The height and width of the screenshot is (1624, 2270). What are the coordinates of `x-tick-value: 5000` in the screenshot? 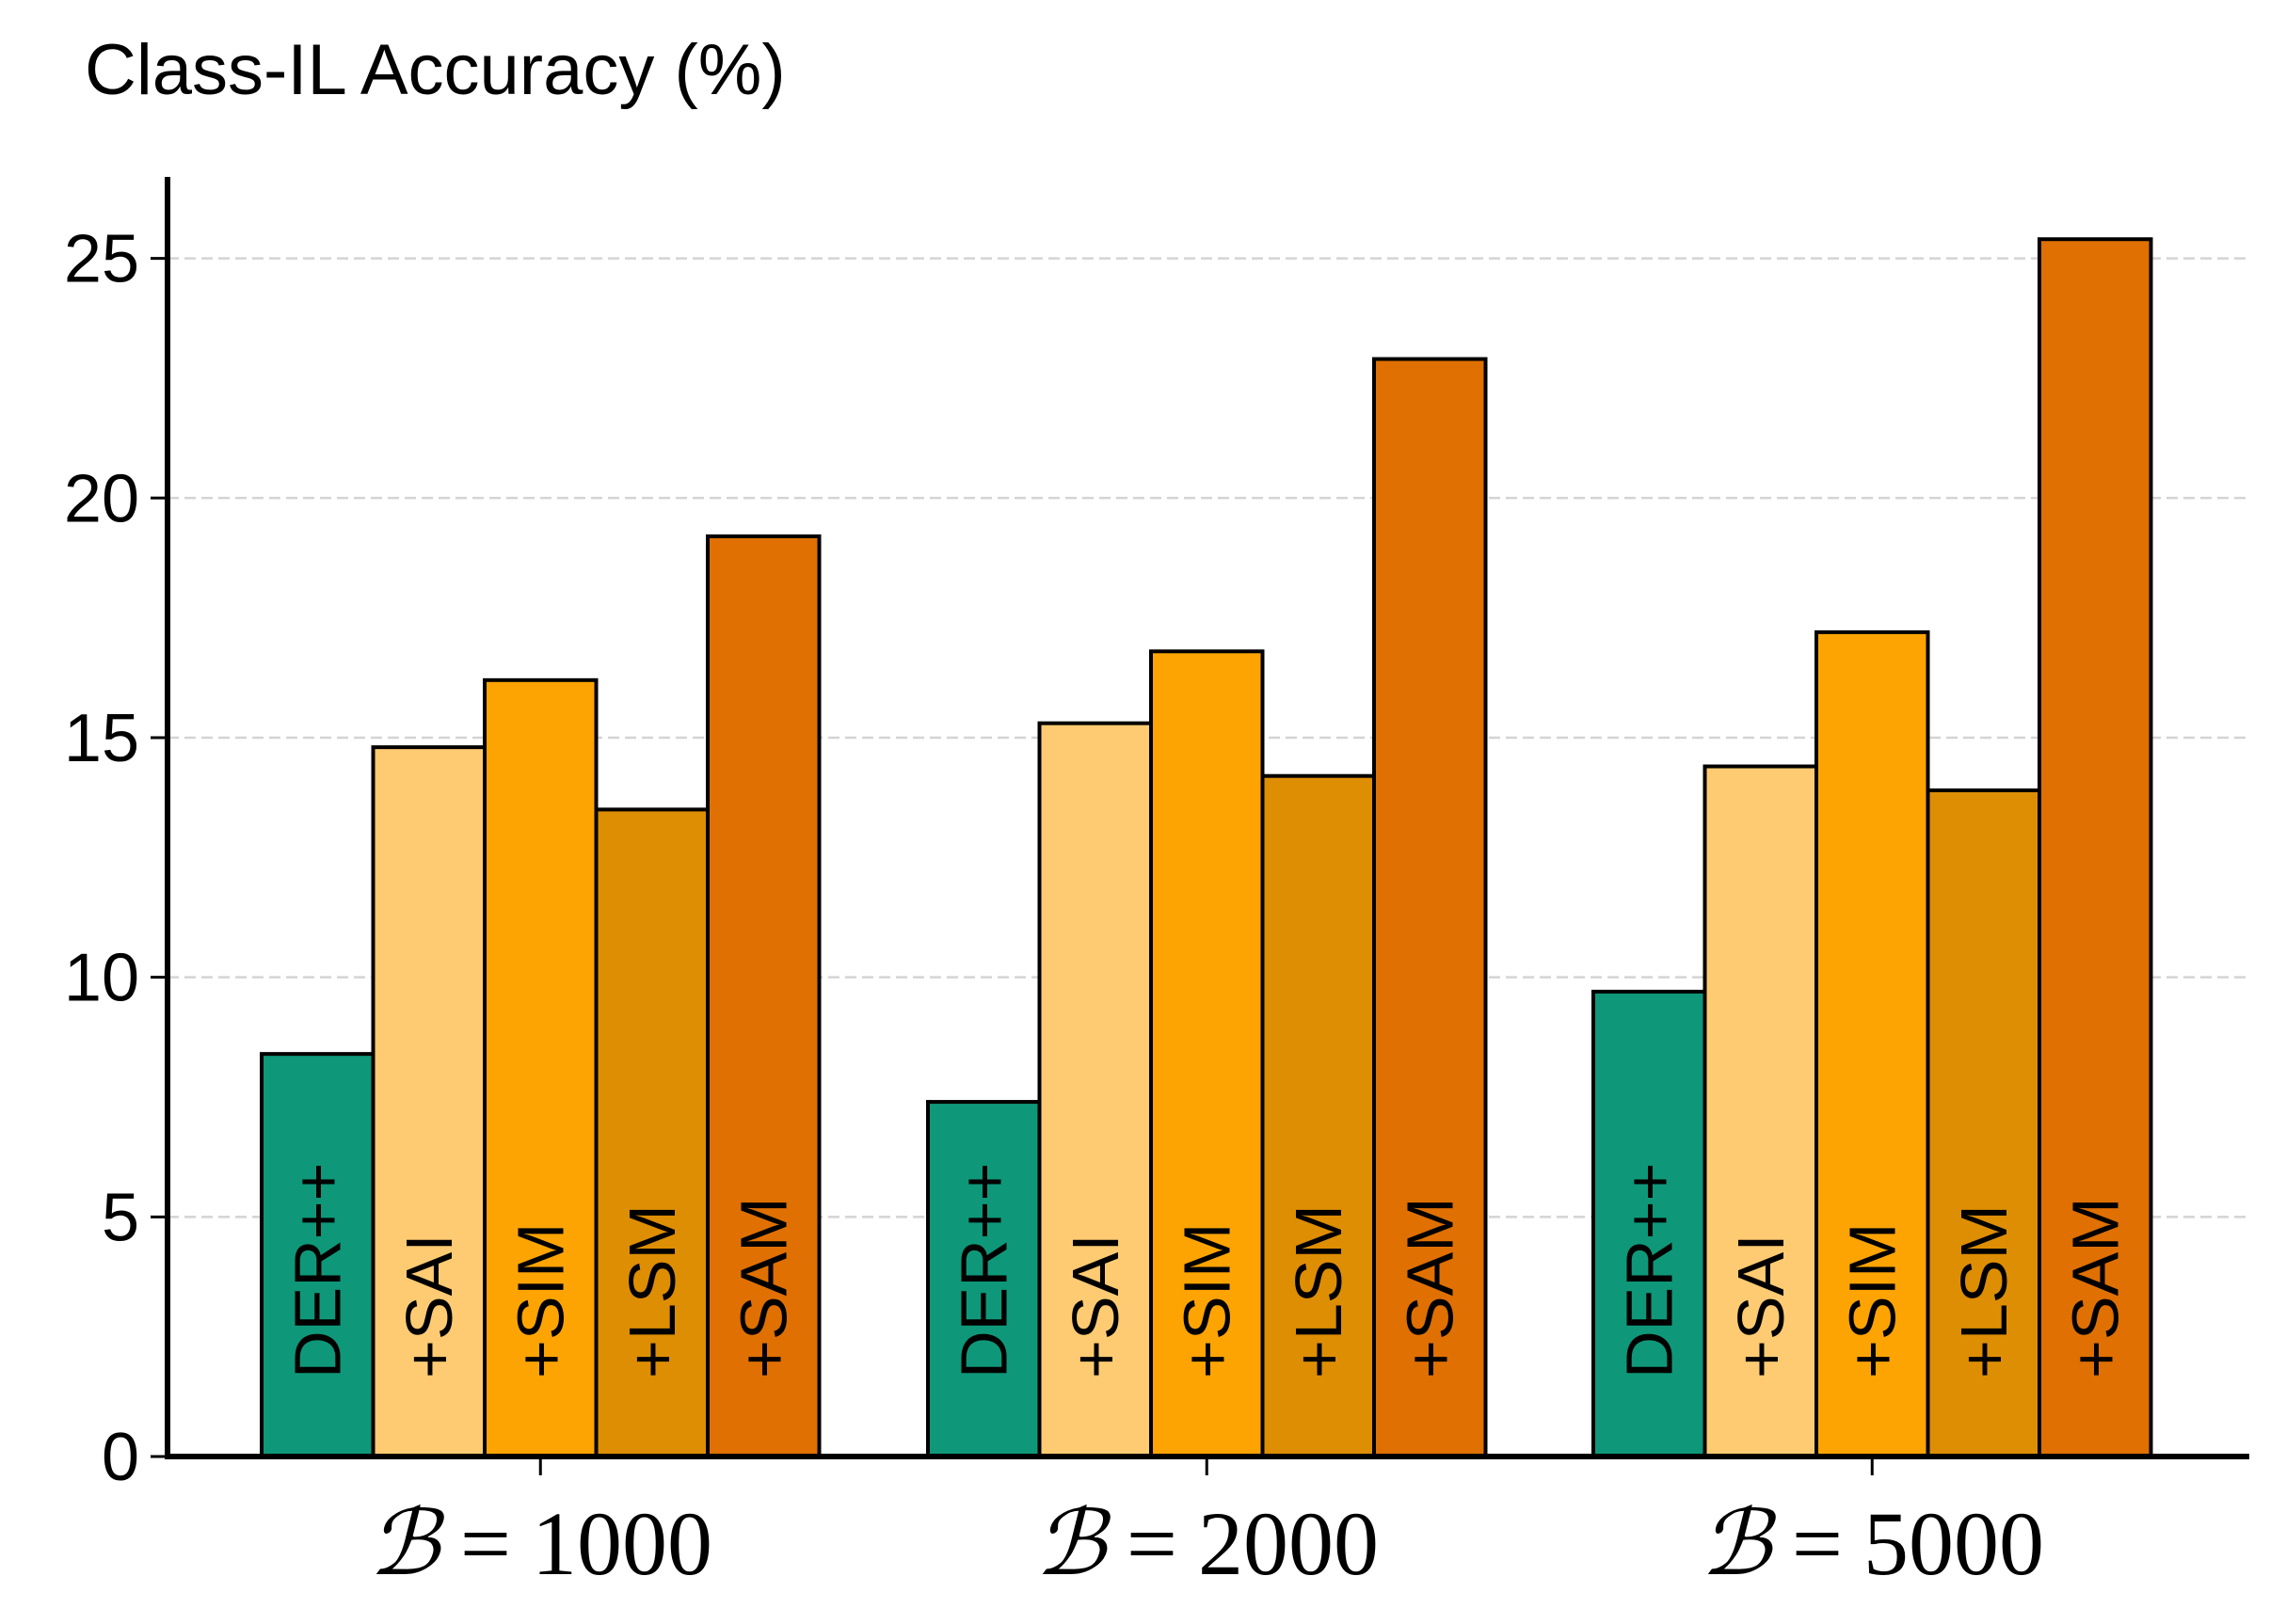 It's located at (1953, 1543).